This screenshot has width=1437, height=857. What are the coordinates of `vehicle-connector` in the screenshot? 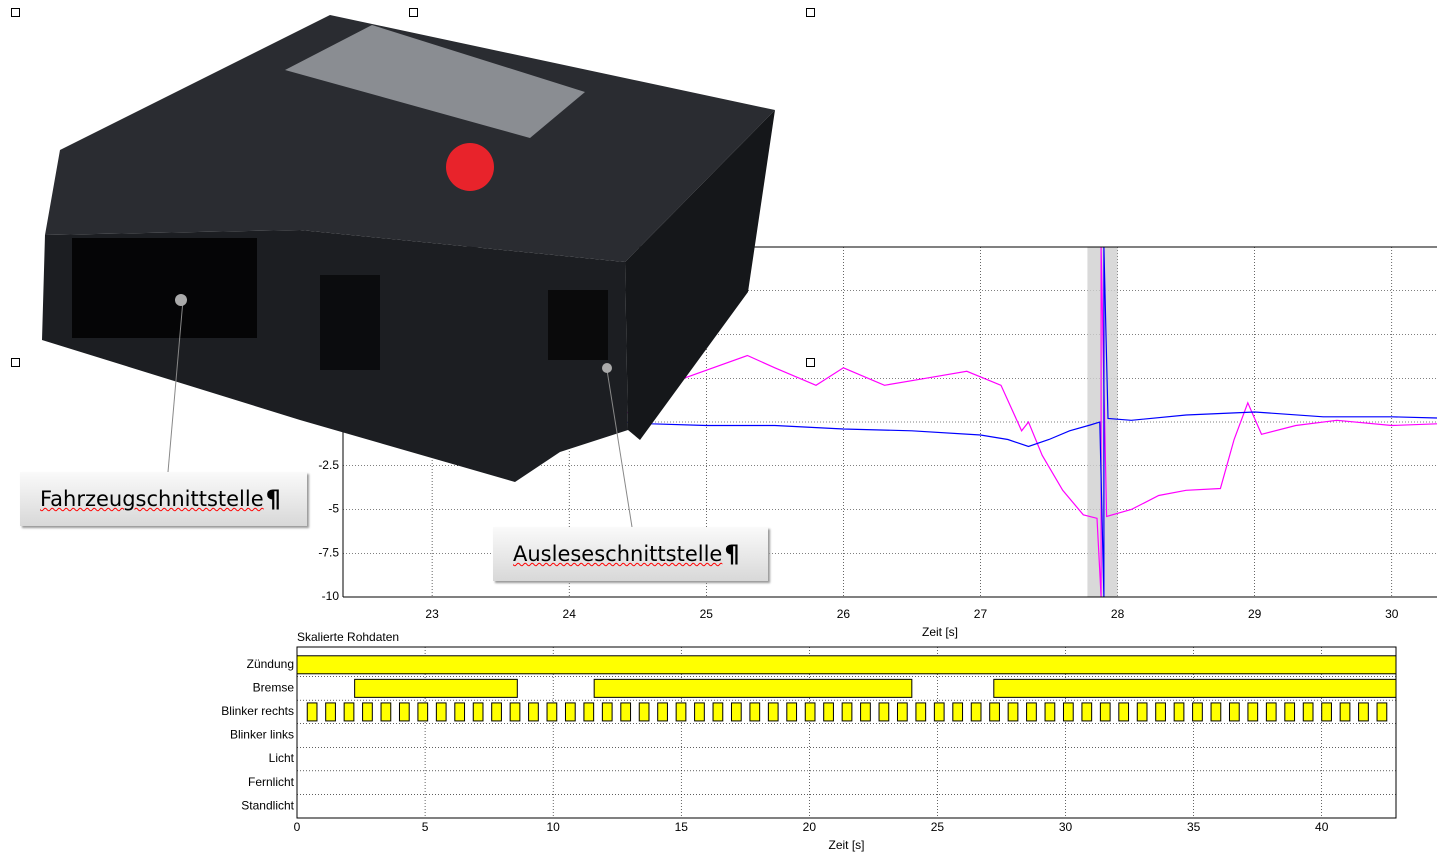 It's located at (164, 288).